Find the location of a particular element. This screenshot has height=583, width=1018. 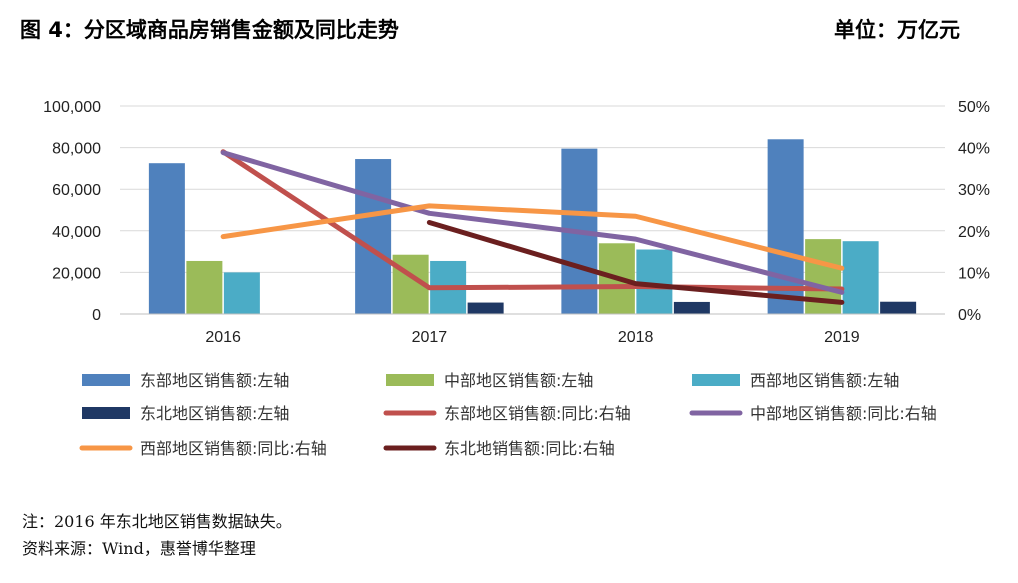

figure-title: 图 4：分区域商品房销售金额及同比走势 is located at coordinates (209, 30).